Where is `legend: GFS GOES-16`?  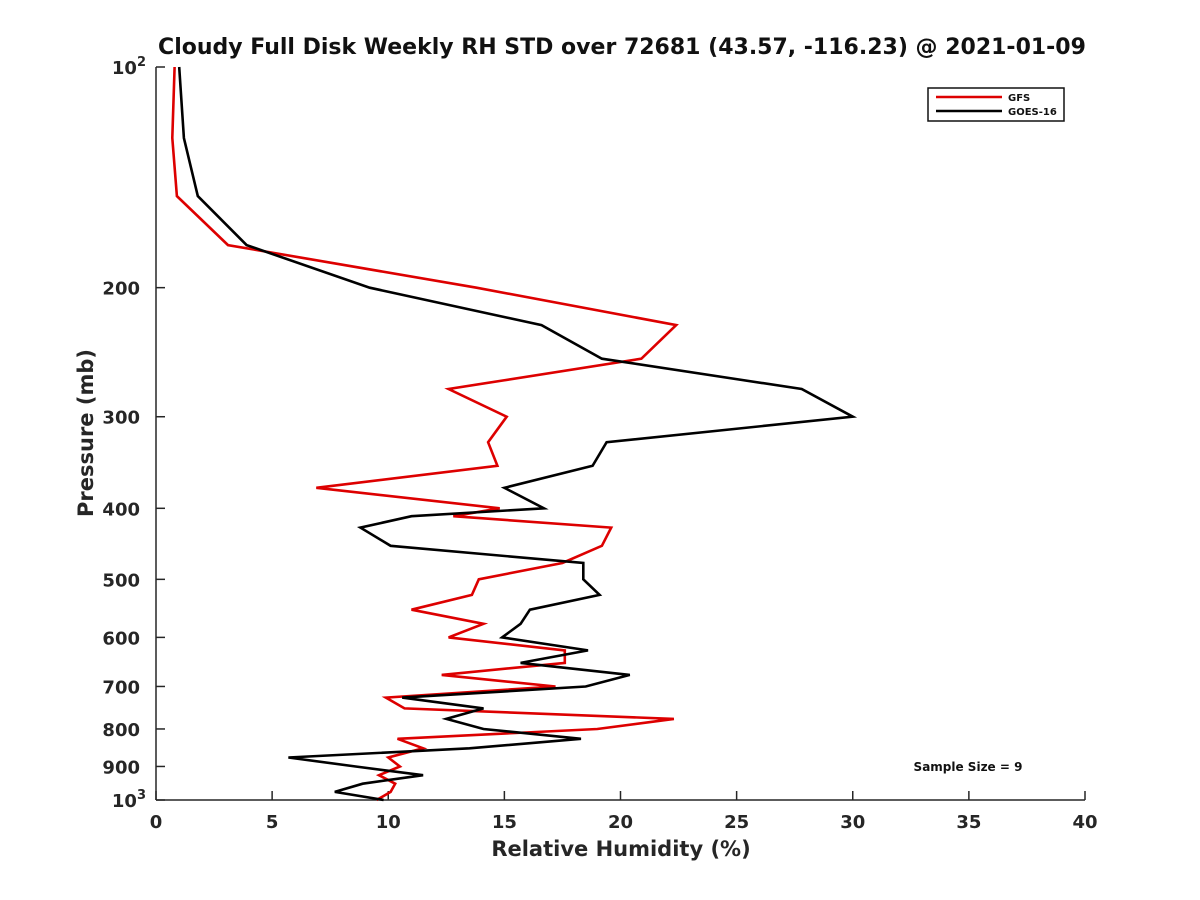 legend: GFS GOES-16 is located at coordinates (996, 104).